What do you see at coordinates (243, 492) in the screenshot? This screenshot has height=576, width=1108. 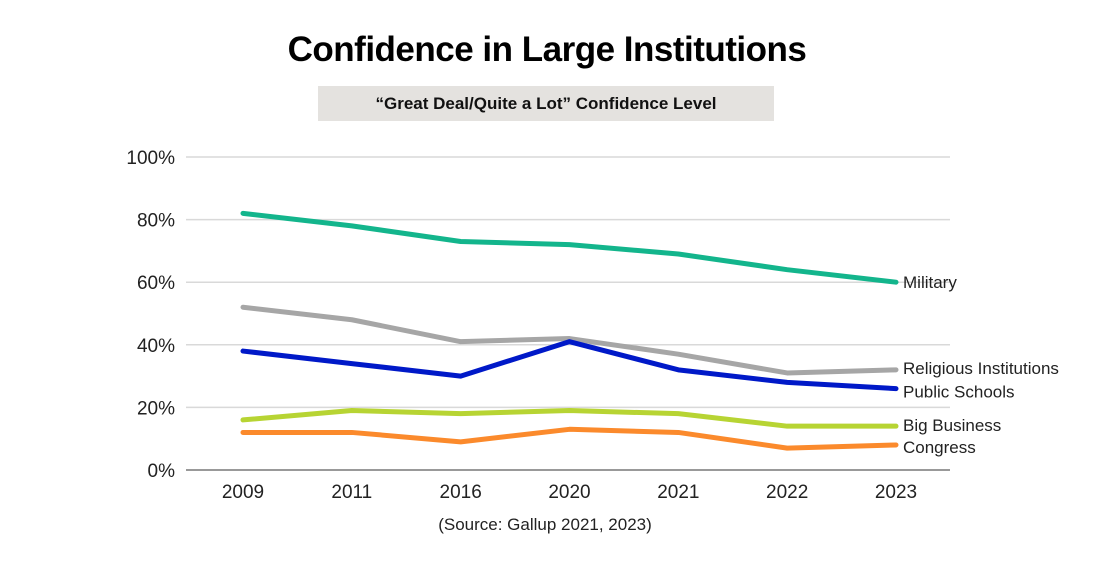 I see `x-tick-label: 2009` at bounding box center [243, 492].